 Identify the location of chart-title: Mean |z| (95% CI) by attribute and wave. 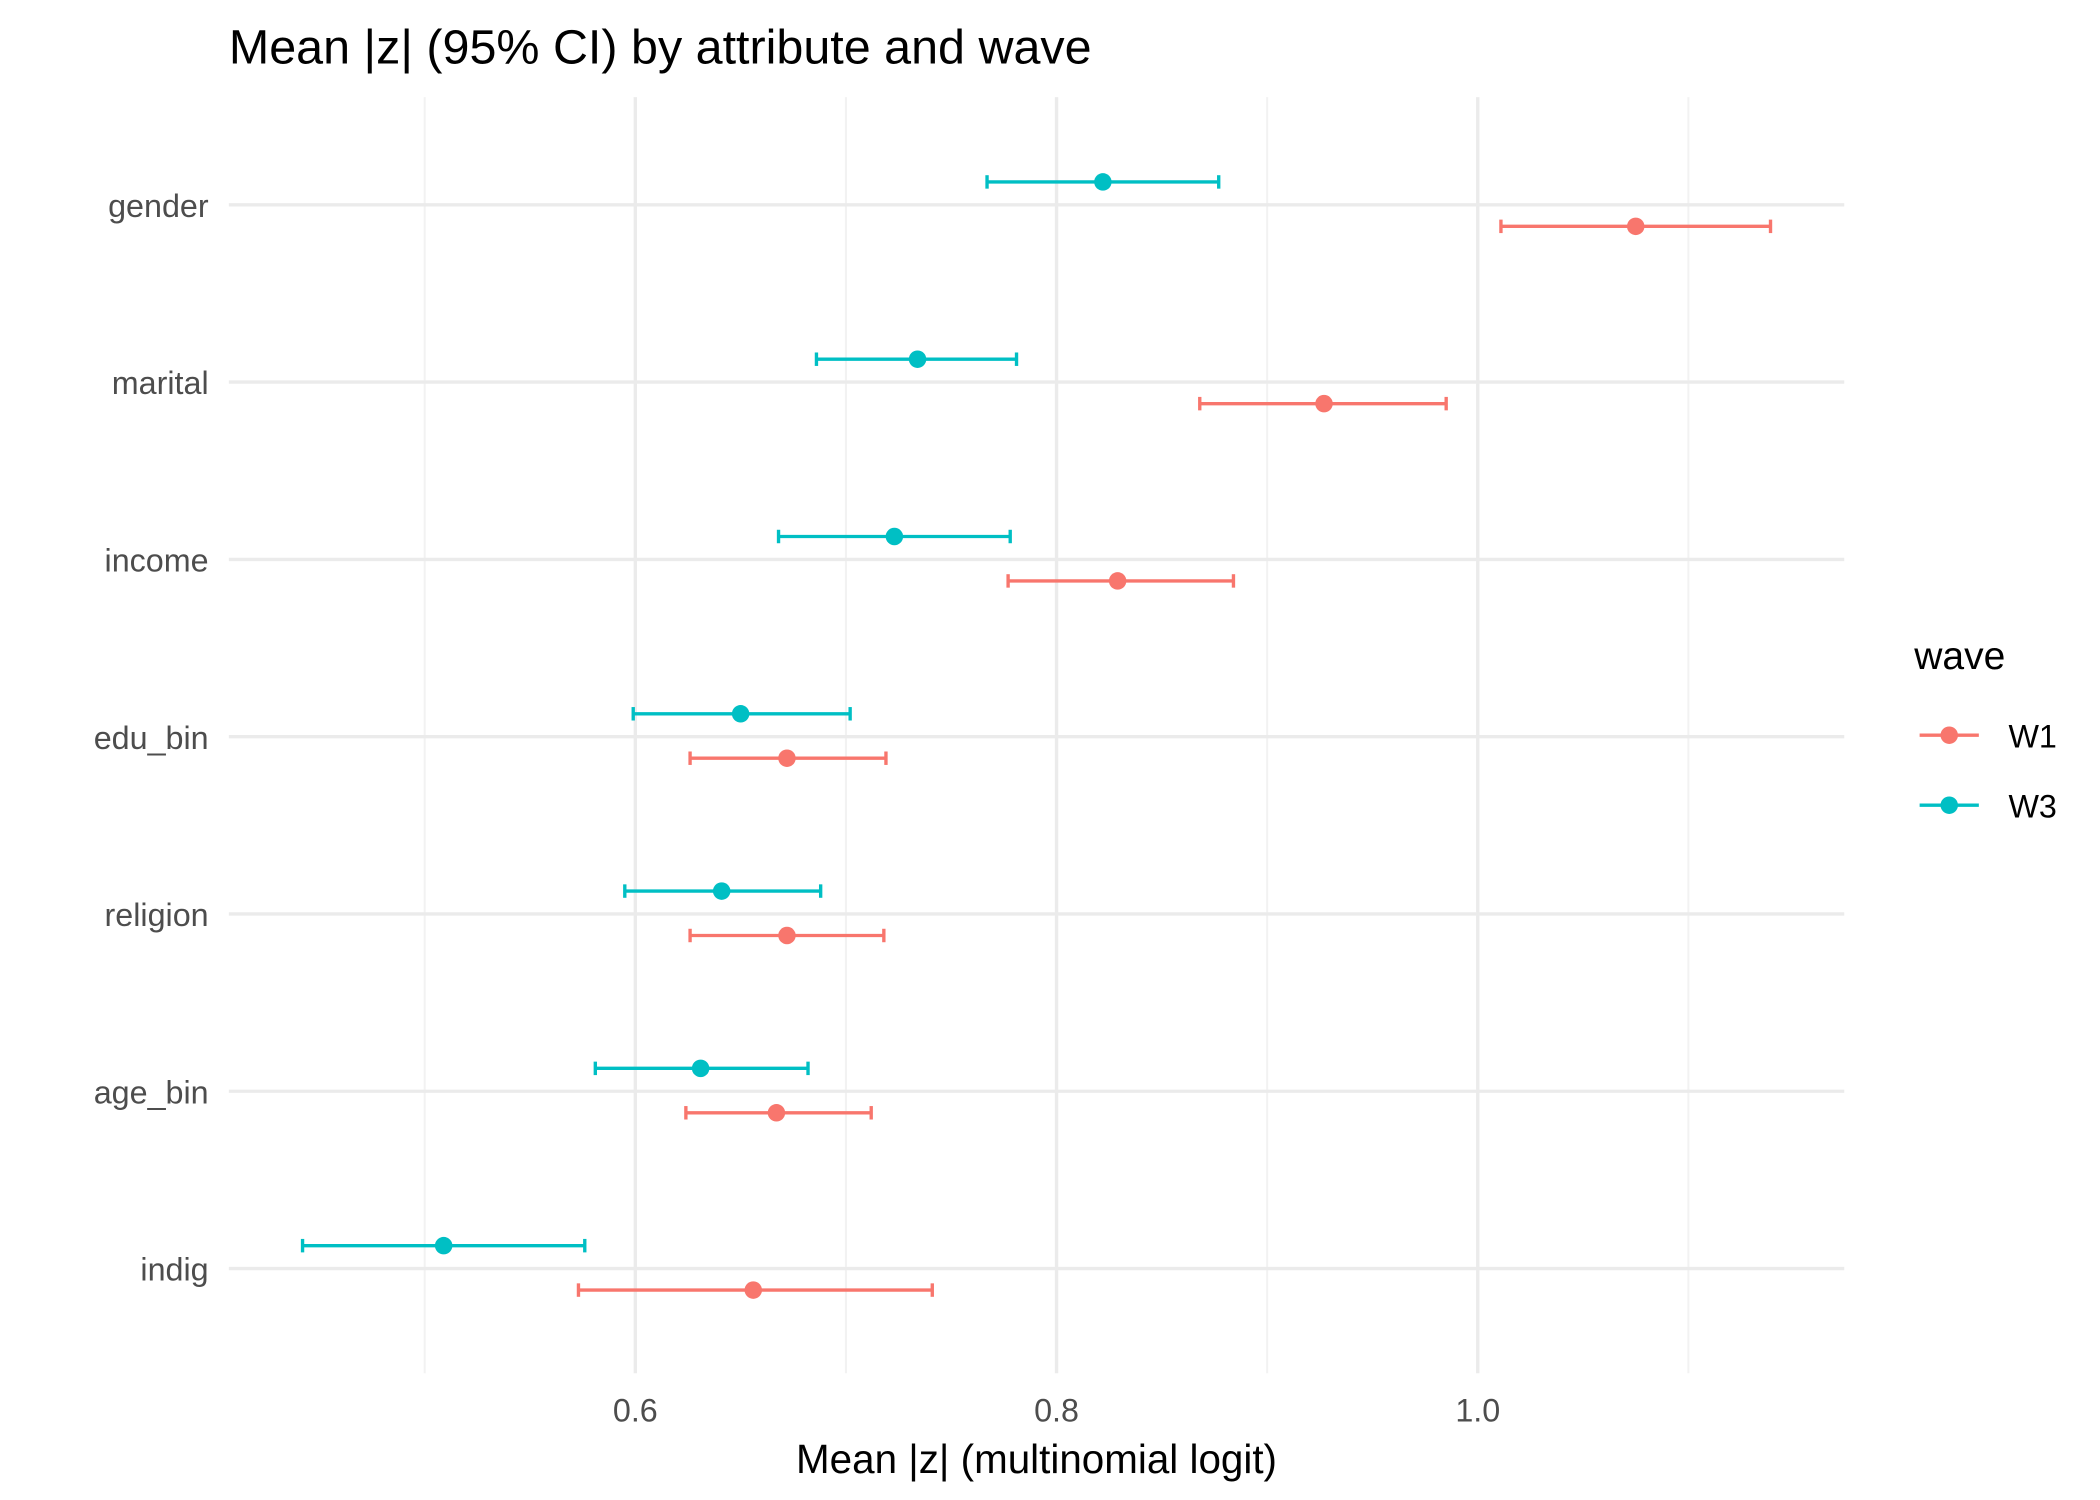
(660, 47).